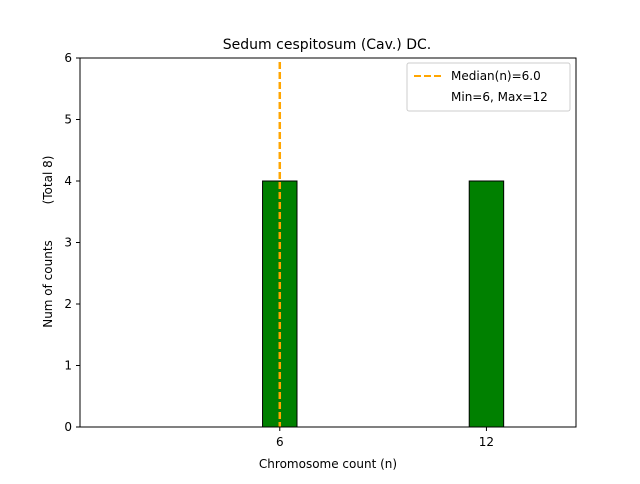  What do you see at coordinates (68, 58) in the screenshot?
I see `y-tick-label: 6` at bounding box center [68, 58].